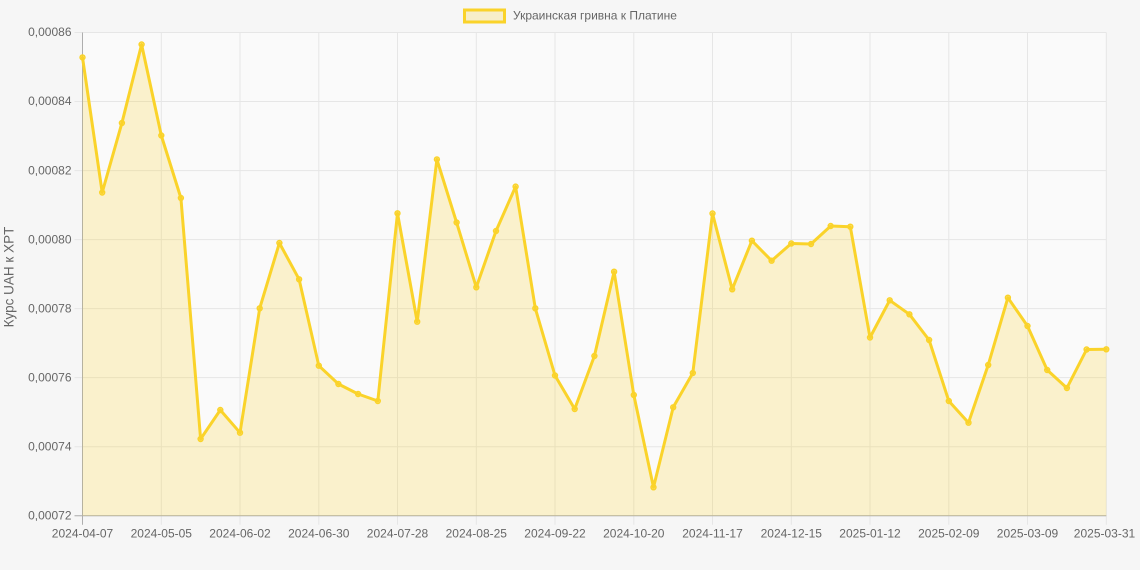  I want to click on svg-text: 2024-06-02, so click(240, 534).